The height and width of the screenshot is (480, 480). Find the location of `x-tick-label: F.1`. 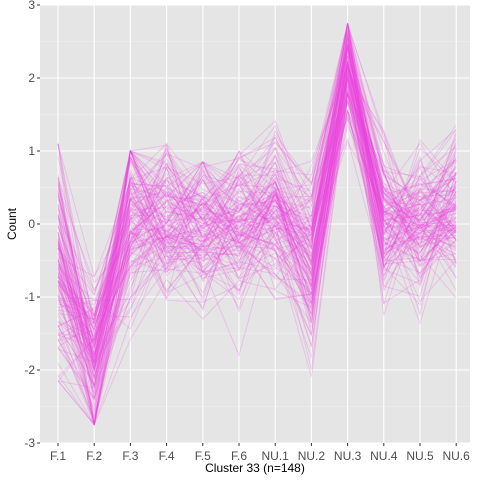

x-tick-label: F.1 is located at coordinates (58, 456).